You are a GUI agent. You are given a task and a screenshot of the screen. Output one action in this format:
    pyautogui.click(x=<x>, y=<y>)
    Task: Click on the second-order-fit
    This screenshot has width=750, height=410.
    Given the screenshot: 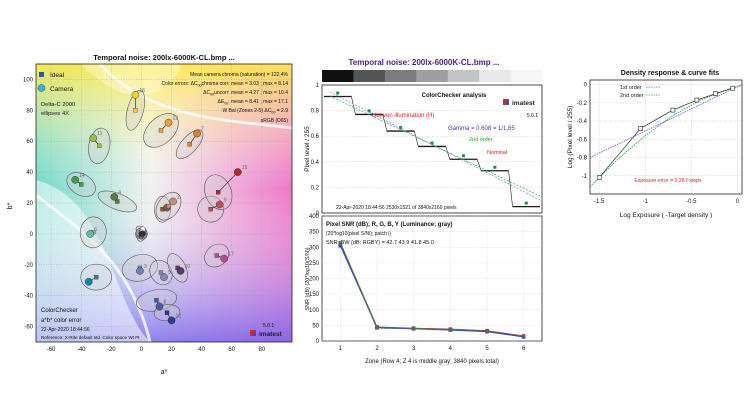 What is the action you would take?
    pyautogui.click(x=666, y=136)
    